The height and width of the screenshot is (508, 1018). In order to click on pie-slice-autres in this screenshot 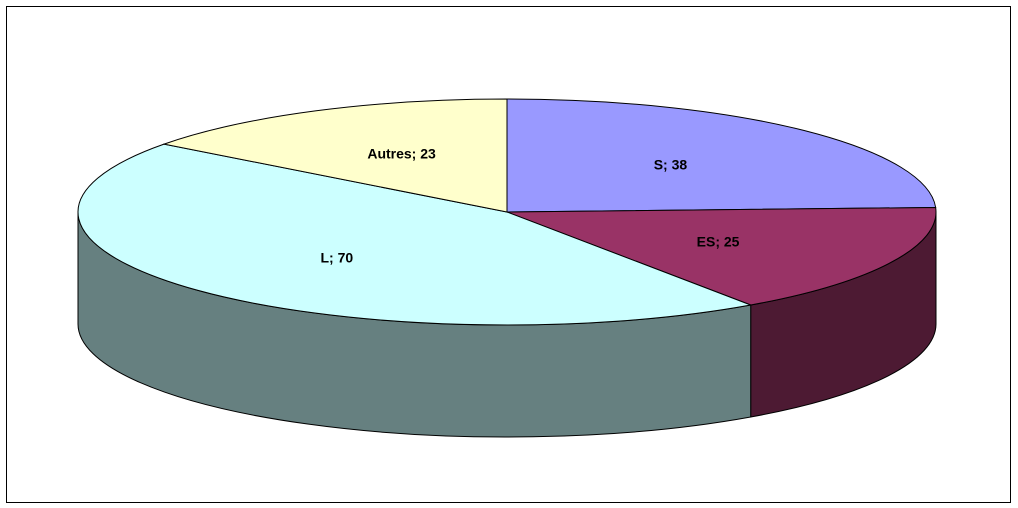, I will do `click(335, 155)`.